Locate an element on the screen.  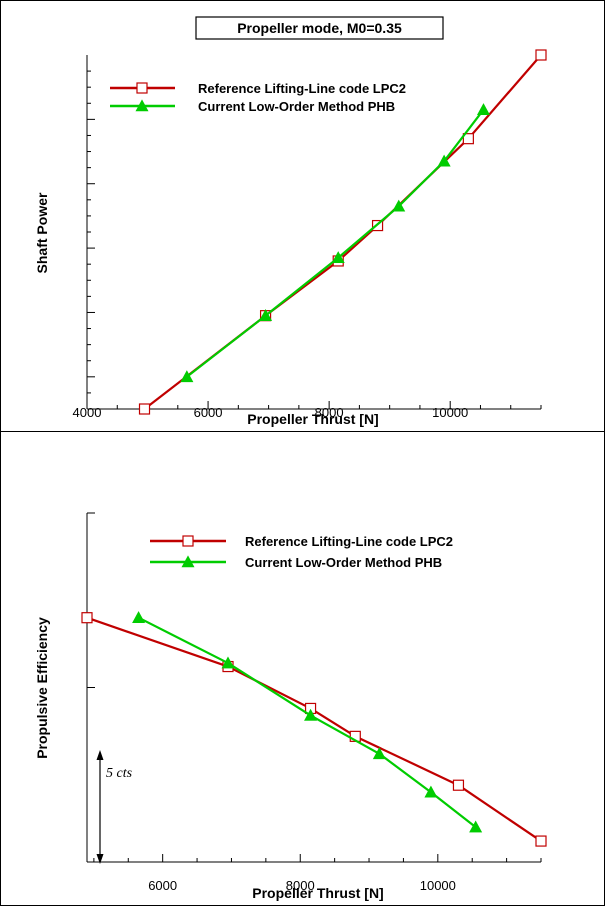
bottom-legend-cur-marker is located at coordinates (188, 561).